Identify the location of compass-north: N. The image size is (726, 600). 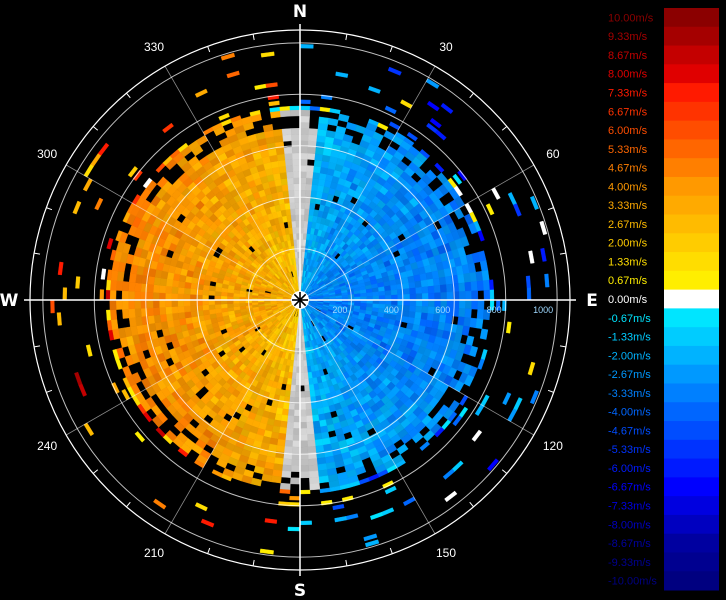
(300, 12).